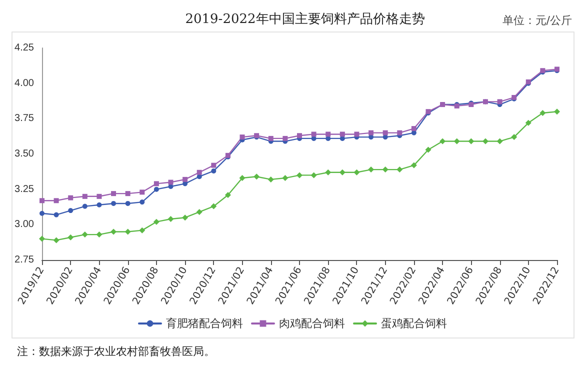  I want to click on chart-subtitle: 单位：元/公斤, so click(537, 20).